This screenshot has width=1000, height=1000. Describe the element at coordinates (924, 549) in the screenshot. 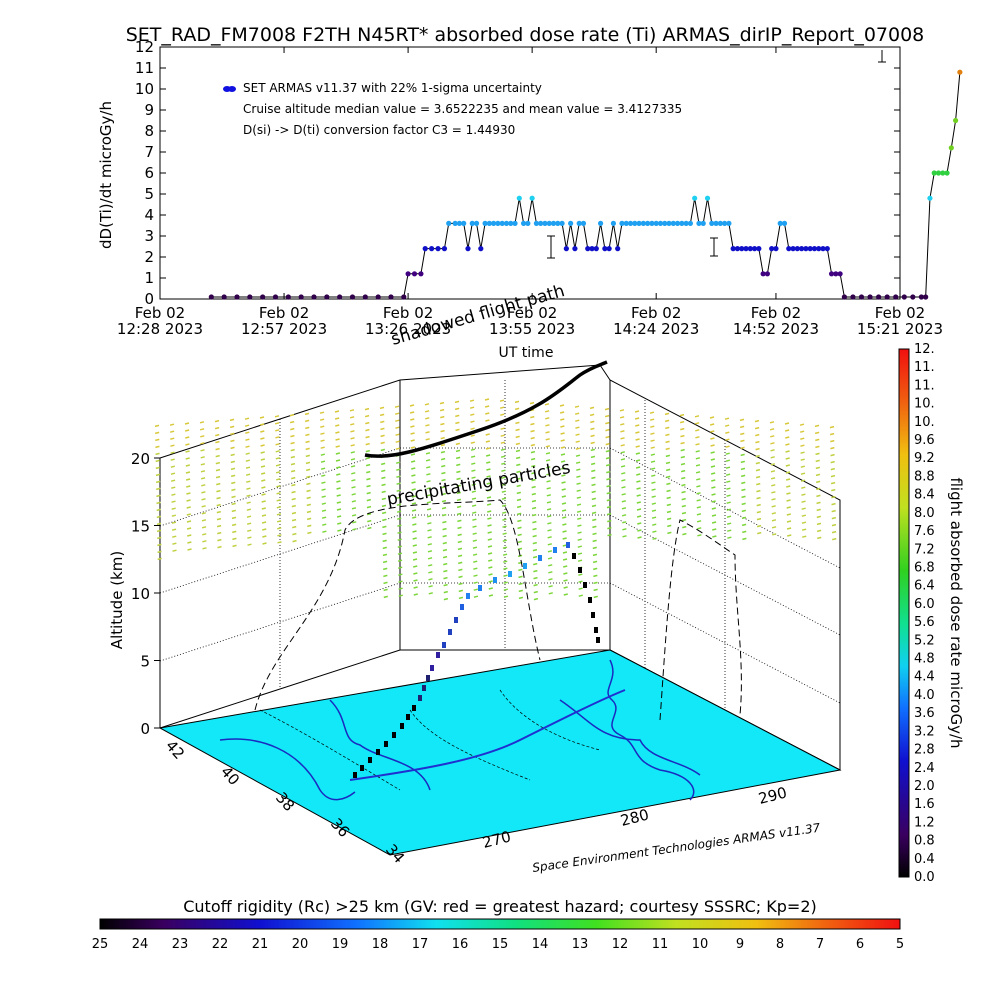

I see `dose-colorbar-tick-label: 7.2` at that location.